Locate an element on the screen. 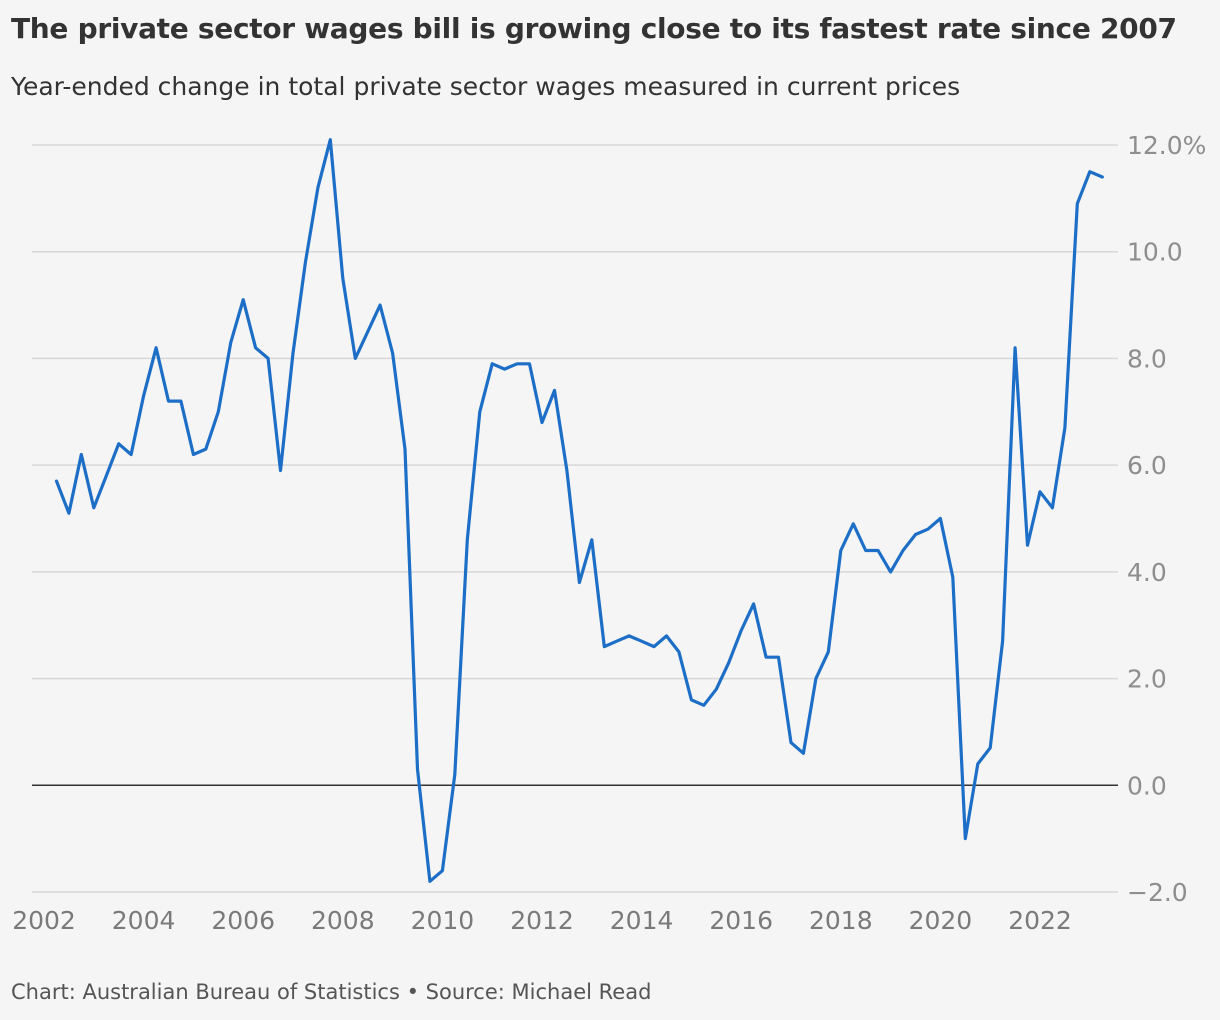 The height and width of the screenshot is (1020, 1220). x-tick-label: 2010 is located at coordinates (443, 920).